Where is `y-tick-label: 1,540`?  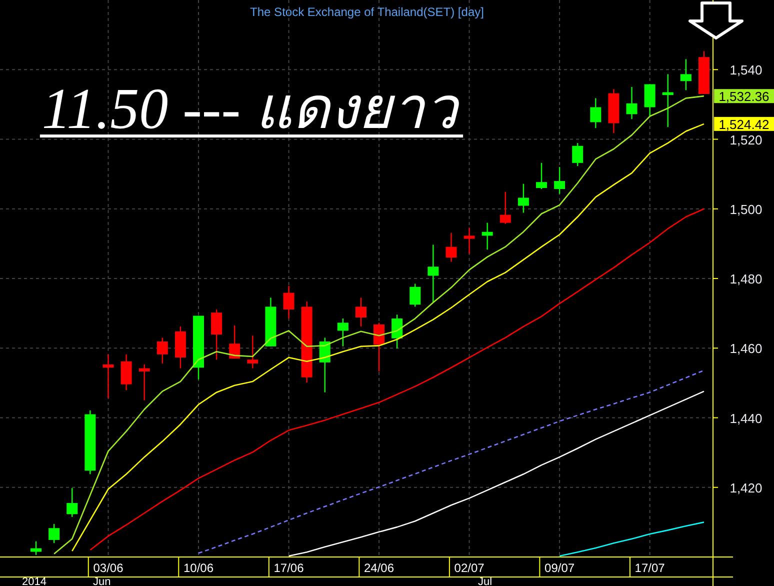 y-tick-label: 1,540 is located at coordinates (746, 70).